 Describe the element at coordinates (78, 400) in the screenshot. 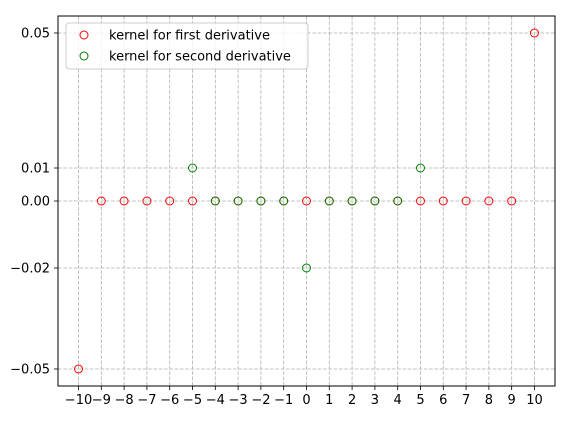

I see `x-tick-label: −10` at that location.